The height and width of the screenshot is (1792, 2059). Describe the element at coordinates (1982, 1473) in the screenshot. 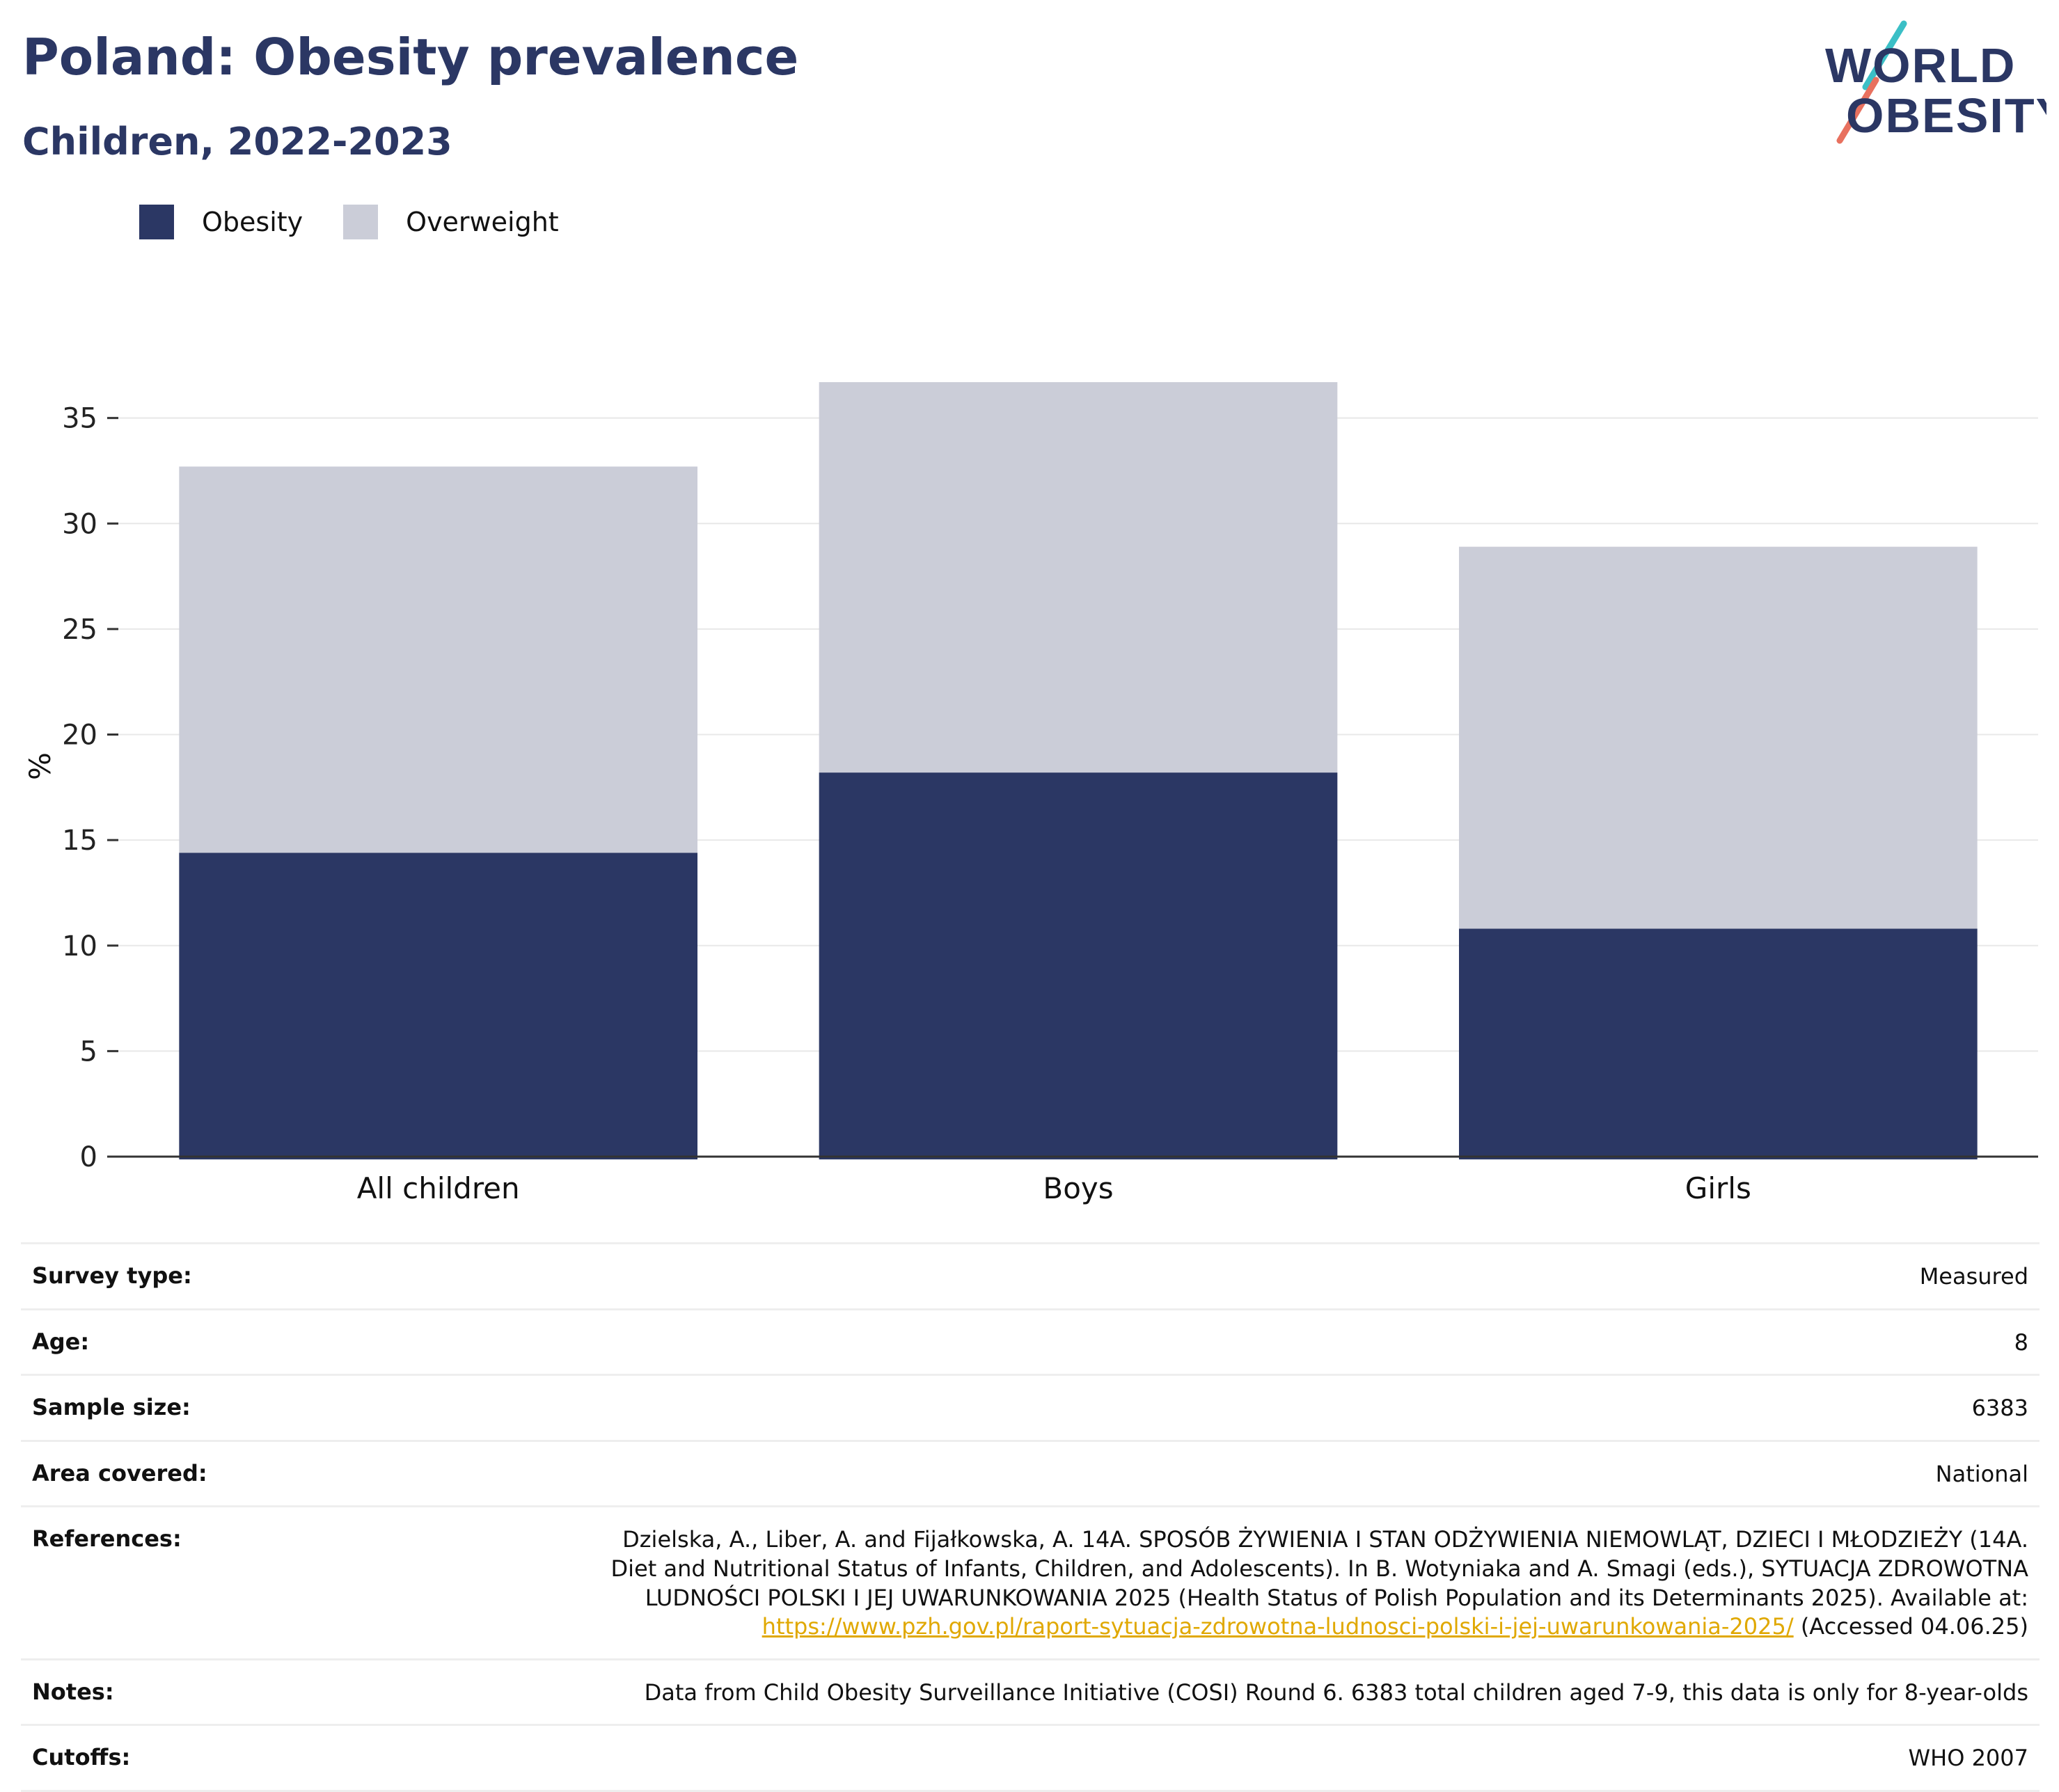

I see `info-val-area: National` at that location.